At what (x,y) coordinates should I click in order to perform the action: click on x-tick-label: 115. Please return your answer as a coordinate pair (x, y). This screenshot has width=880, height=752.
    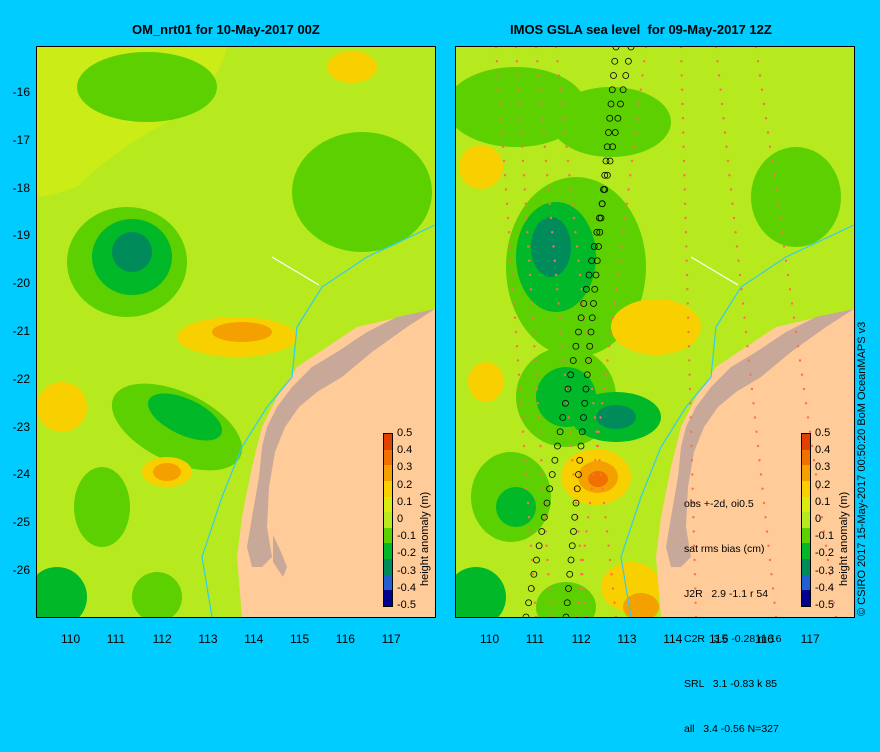
    Looking at the image, I should click on (719, 639).